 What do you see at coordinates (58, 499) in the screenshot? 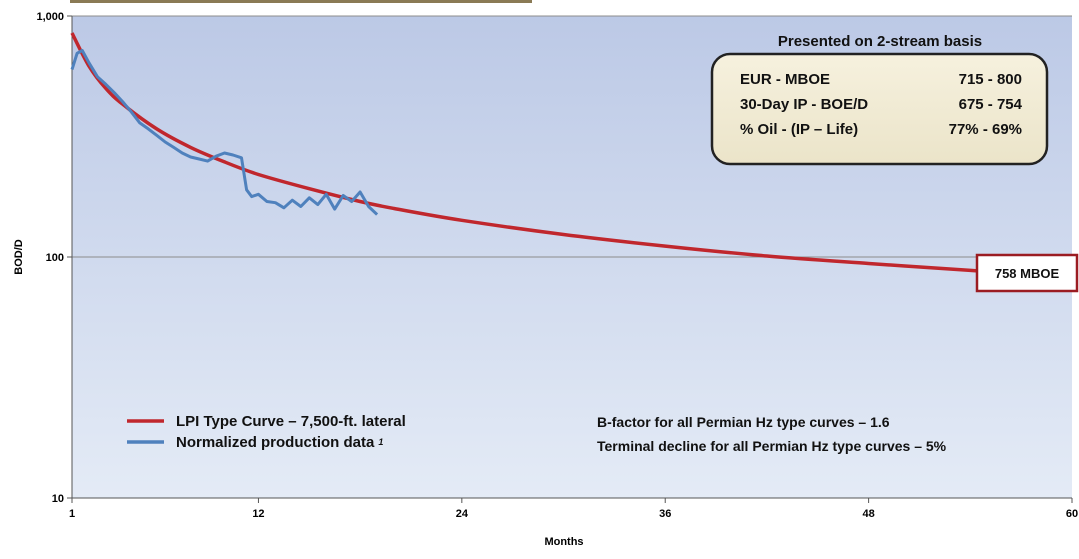
I see `y-tick-label: 10` at bounding box center [58, 499].